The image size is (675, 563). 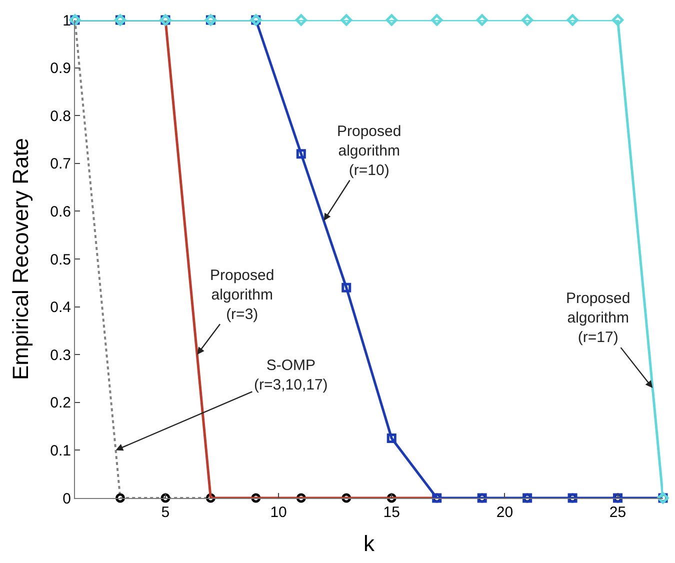 I want to click on annotation: Proposed algorithm (r=10), so click(x=369, y=151).